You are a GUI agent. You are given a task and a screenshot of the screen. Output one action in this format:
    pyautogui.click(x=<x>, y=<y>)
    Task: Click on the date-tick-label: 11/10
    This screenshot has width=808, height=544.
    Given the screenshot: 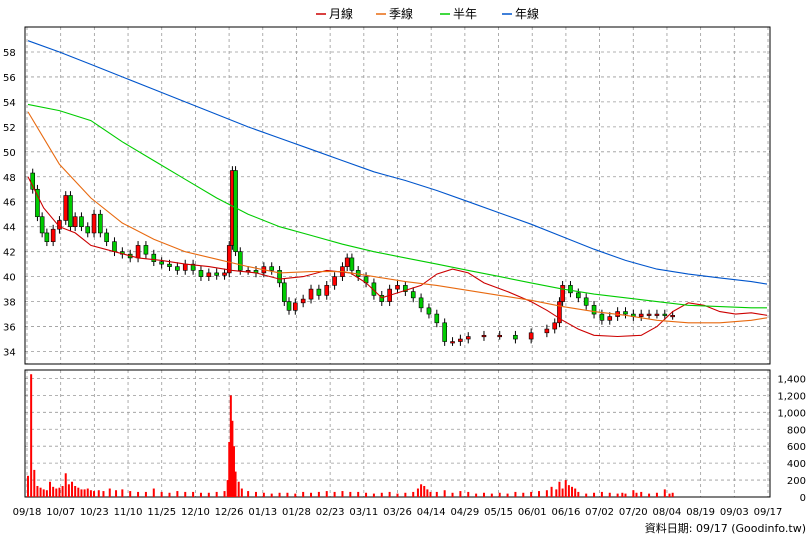 What is the action you would take?
    pyautogui.click(x=128, y=512)
    